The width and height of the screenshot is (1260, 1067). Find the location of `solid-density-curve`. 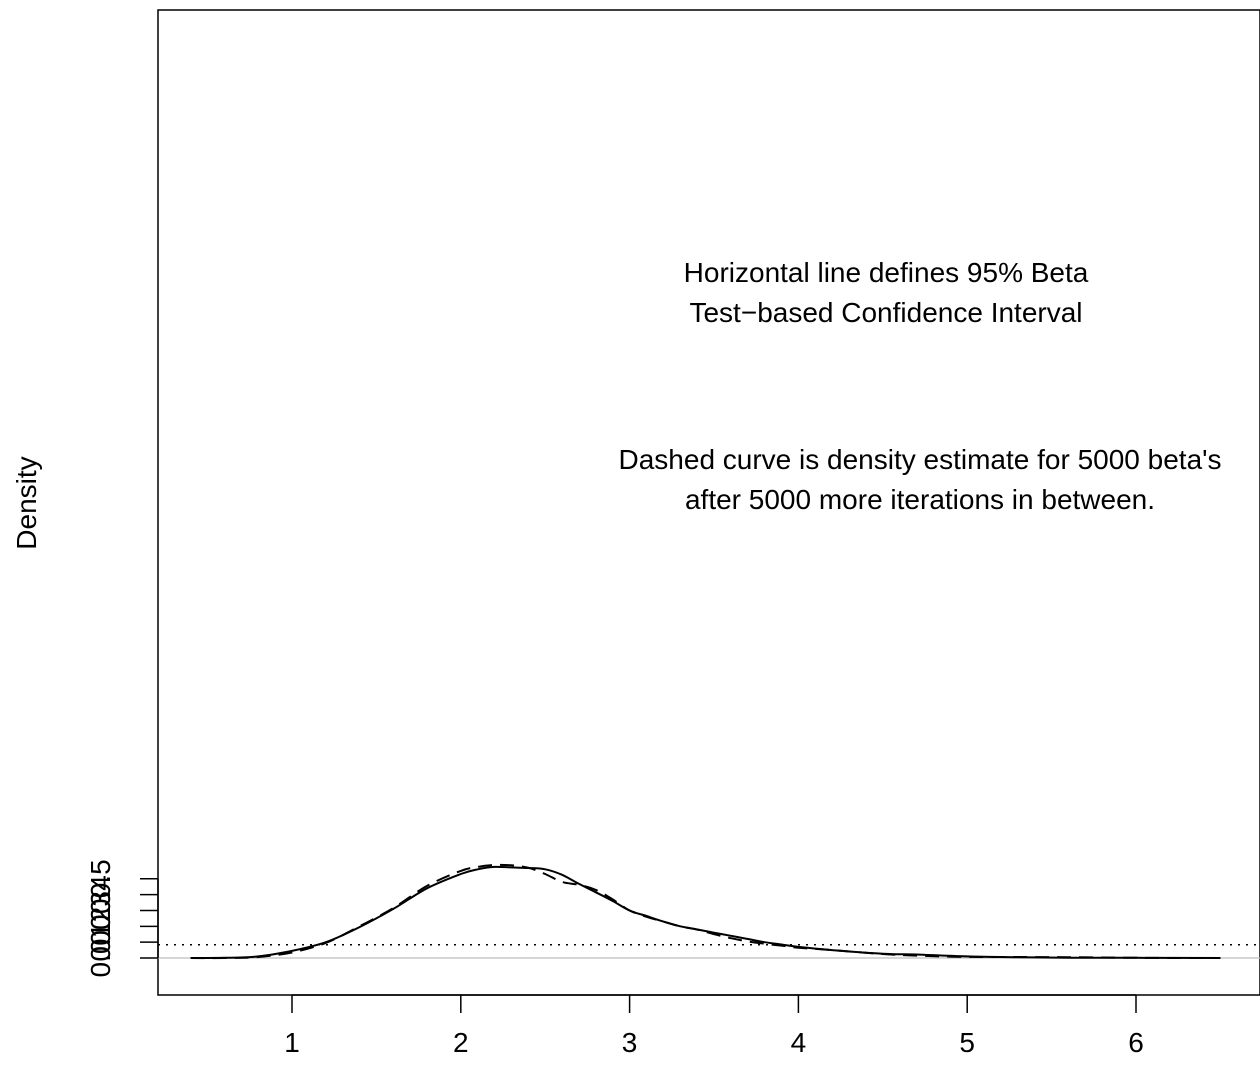

solid-density-curve is located at coordinates (705, 912).